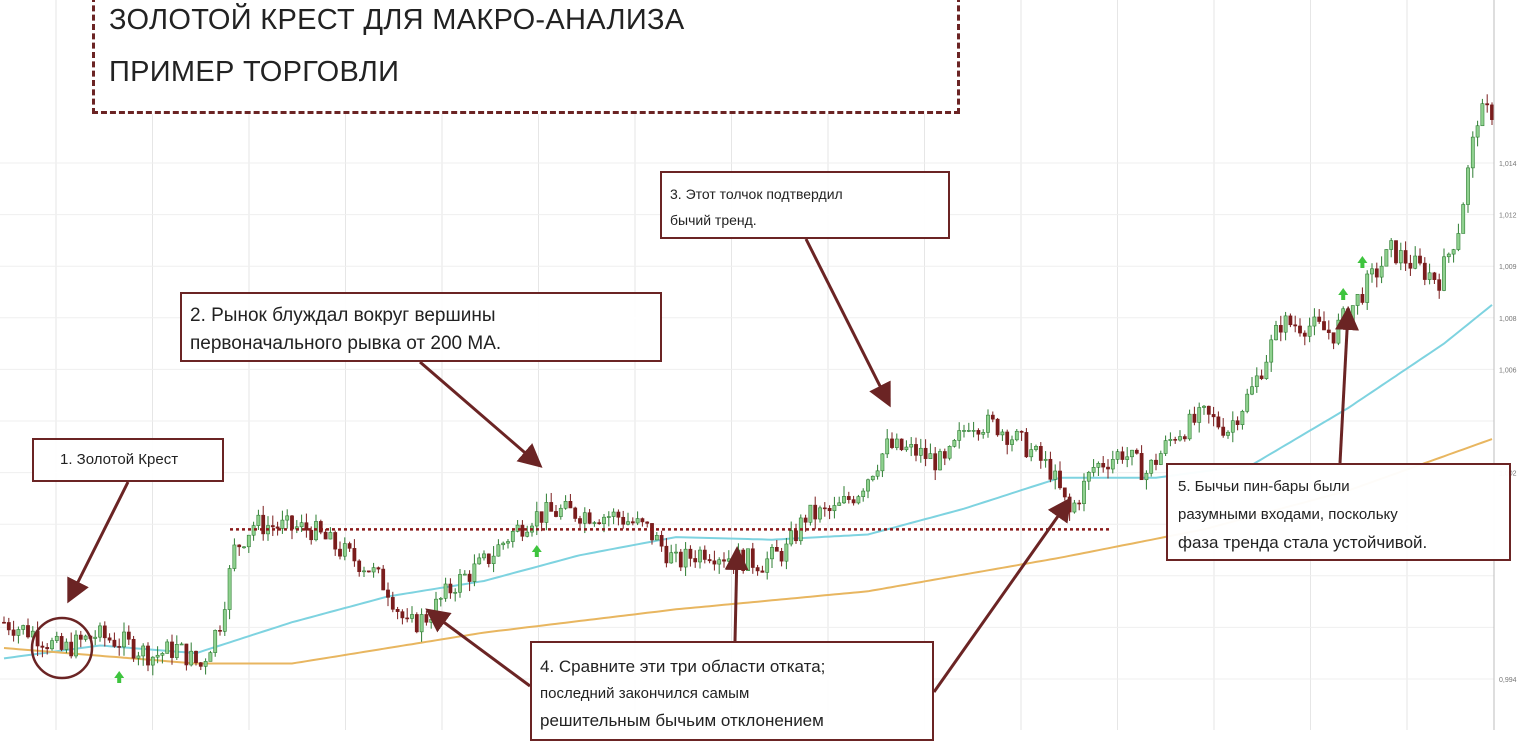  What do you see at coordinates (713, 220) in the screenshot?
I see `annotation-3-line-2: бычий тренд.` at bounding box center [713, 220].